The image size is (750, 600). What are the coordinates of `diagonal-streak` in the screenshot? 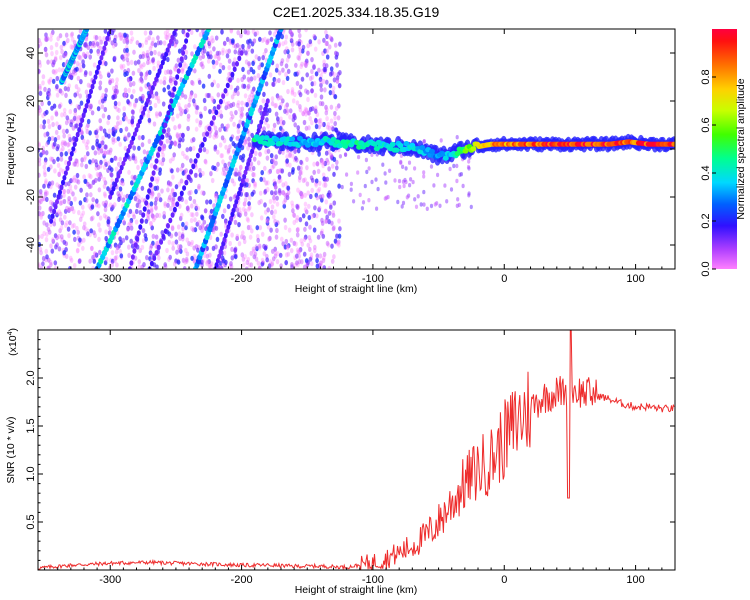 It's located at (153, 149).